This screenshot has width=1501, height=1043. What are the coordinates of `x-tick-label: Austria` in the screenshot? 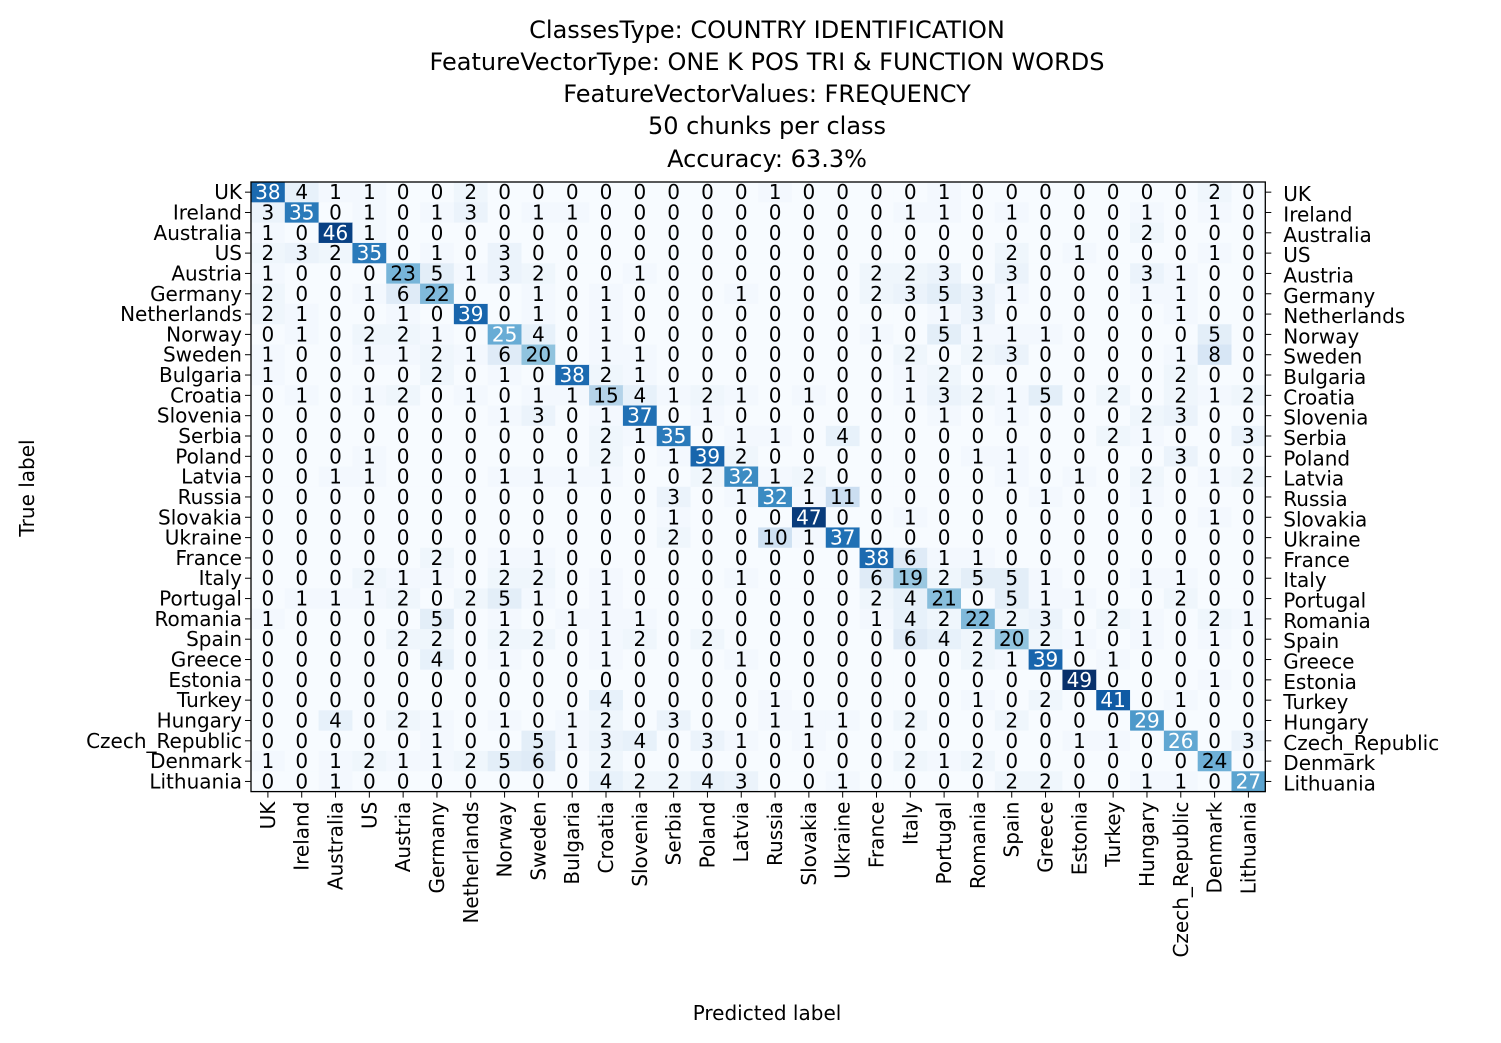 It's located at (403, 837).